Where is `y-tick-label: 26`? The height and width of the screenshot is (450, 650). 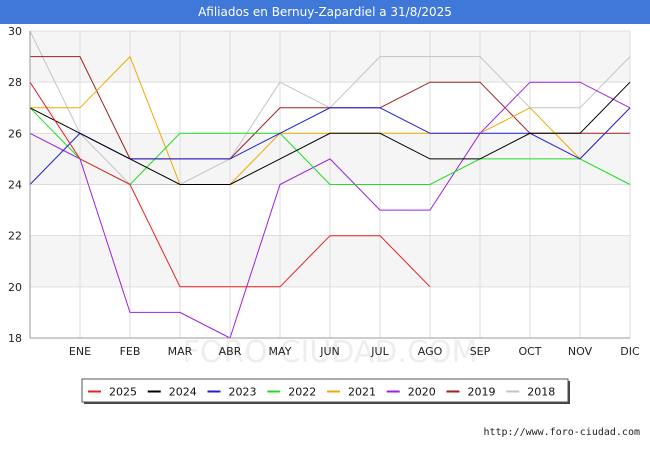
y-tick-label: 26 is located at coordinates (15, 133).